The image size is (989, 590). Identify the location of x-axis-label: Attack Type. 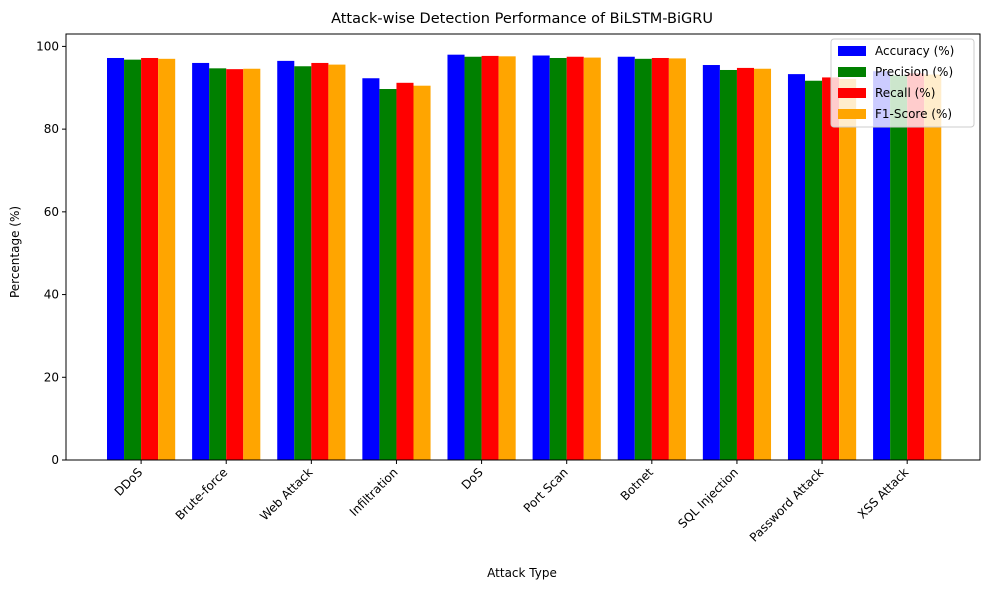
(522, 573).